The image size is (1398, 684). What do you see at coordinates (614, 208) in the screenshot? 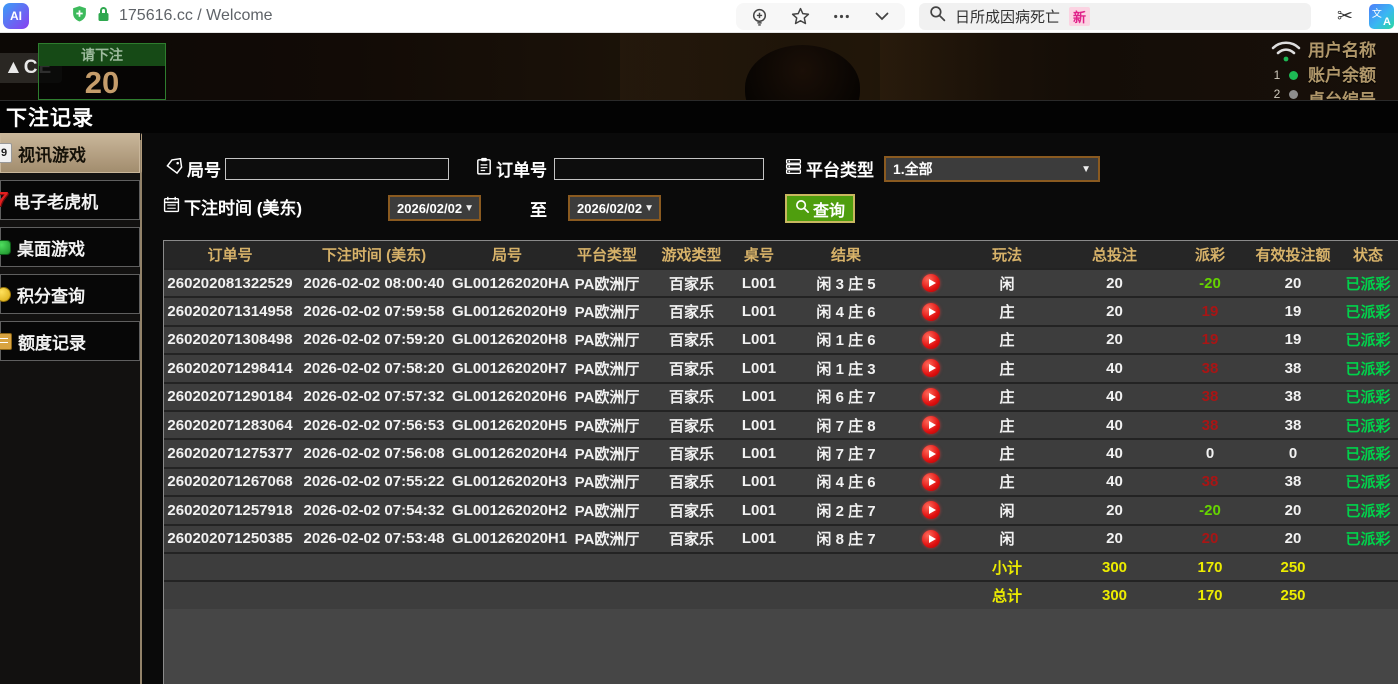
I see `date-to-select: 2026/02/02 ▼` at bounding box center [614, 208].